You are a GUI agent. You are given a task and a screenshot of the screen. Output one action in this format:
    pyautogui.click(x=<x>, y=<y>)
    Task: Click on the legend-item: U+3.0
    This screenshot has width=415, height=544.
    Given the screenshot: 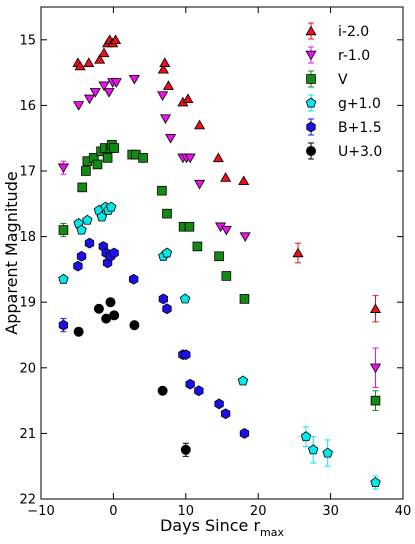 What is the action you would take?
    pyautogui.click(x=343, y=151)
    